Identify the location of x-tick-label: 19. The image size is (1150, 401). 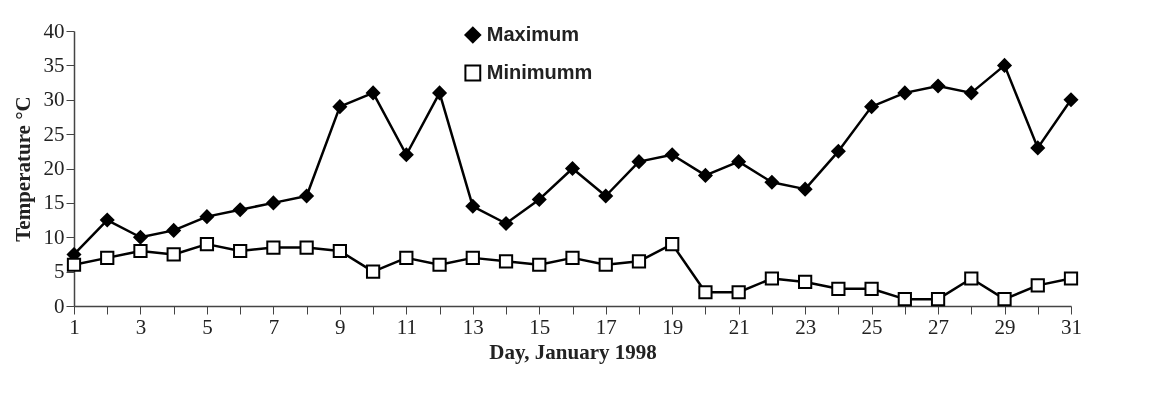
(673, 326).